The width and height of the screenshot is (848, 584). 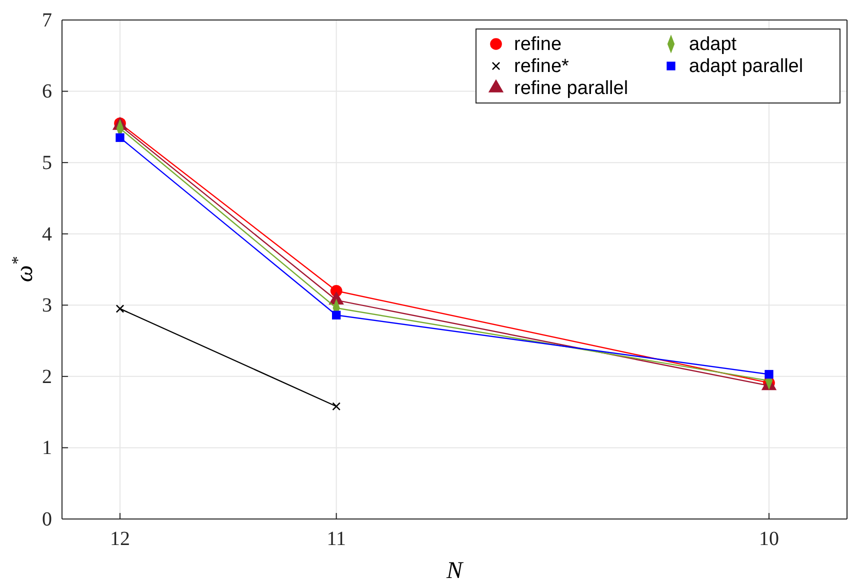 I want to click on y-tick-label: 6, so click(x=47, y=91).